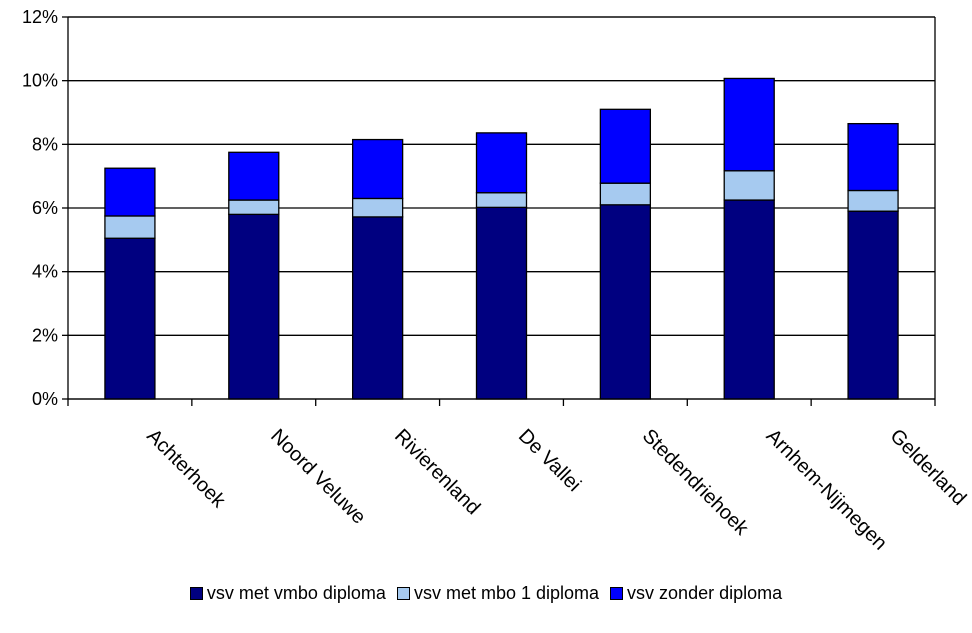 This screenshot has height=633, width=972. What do you see at coordinates (928, 467) in the screenshot?
I see `x-tick-label: Gelderland` at bounding box center [928, 467].